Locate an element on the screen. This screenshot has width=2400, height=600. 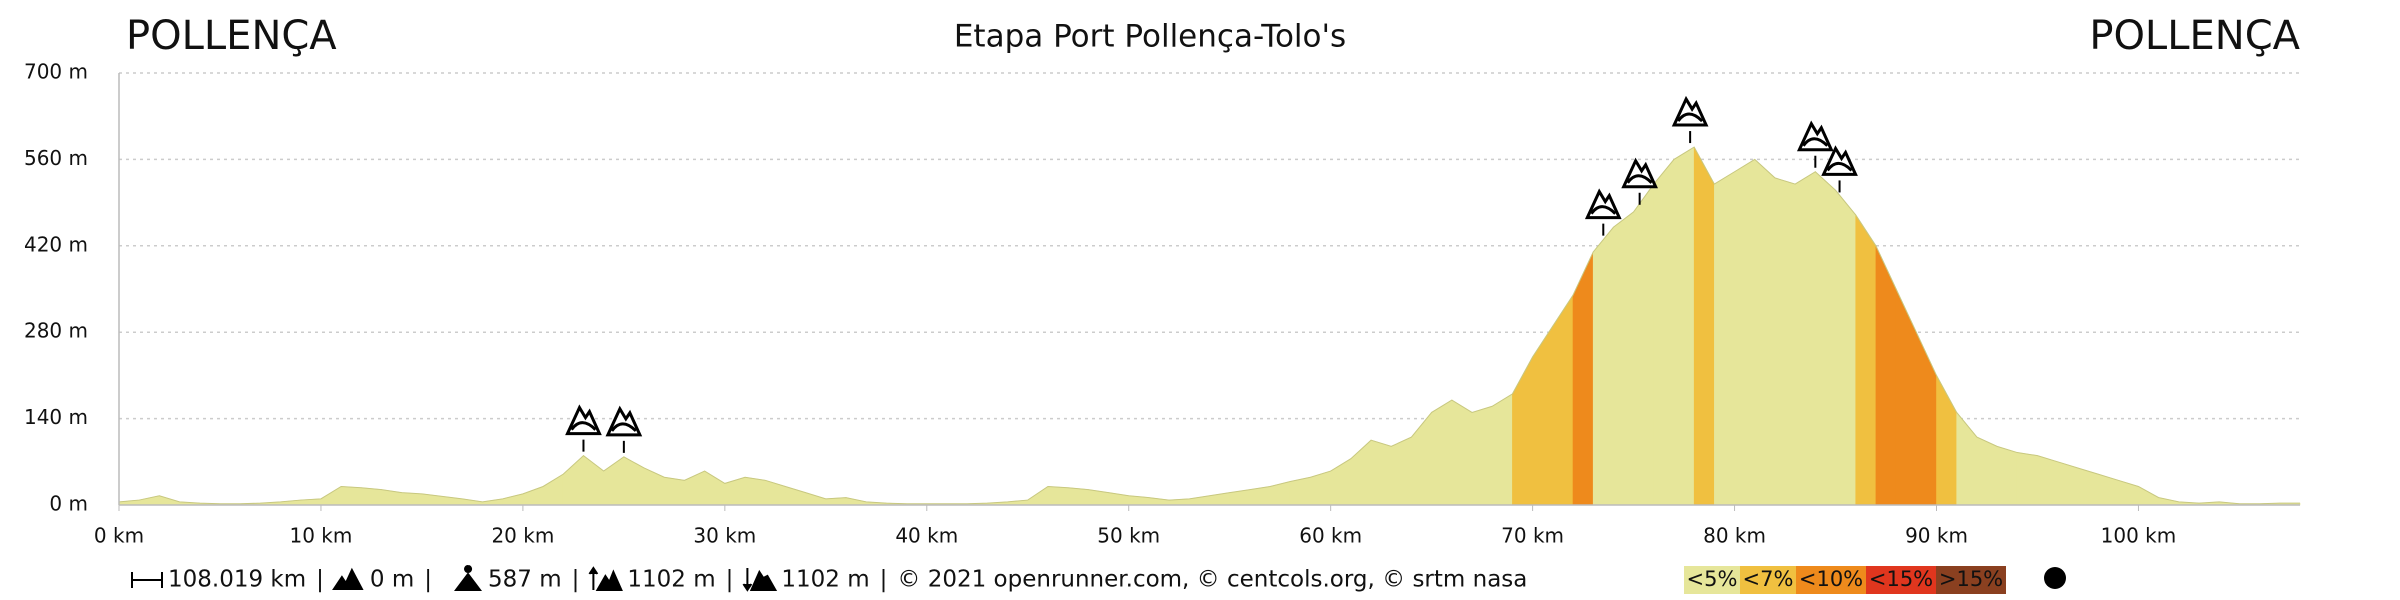
footer-text: 1102 m is located at coordinates (825, 580).